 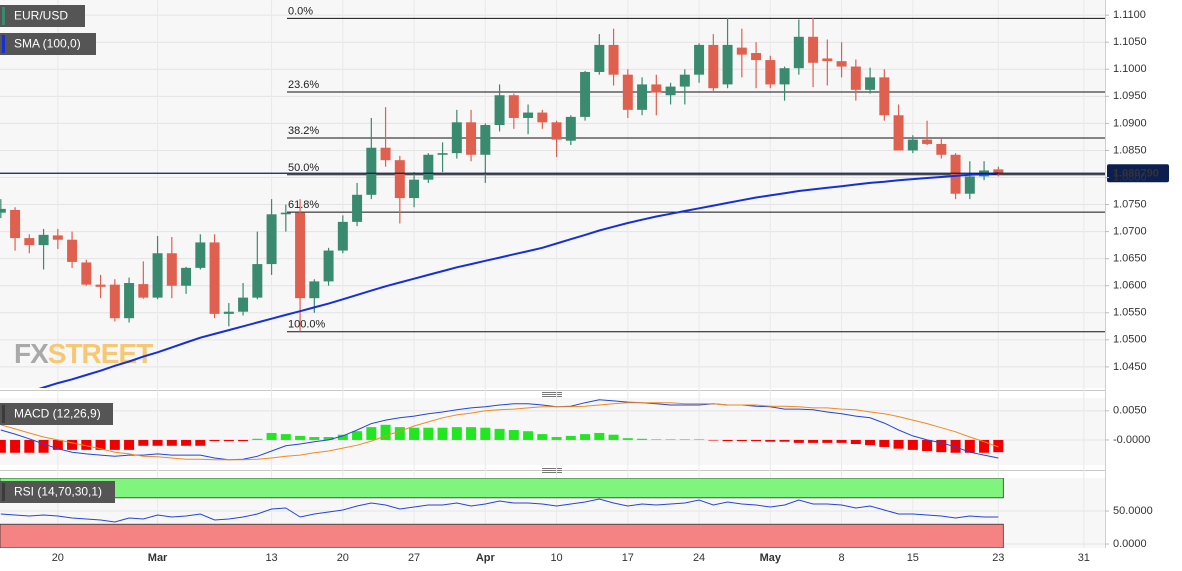 I want to click on last-price-box, so click(x=1138, y=173).